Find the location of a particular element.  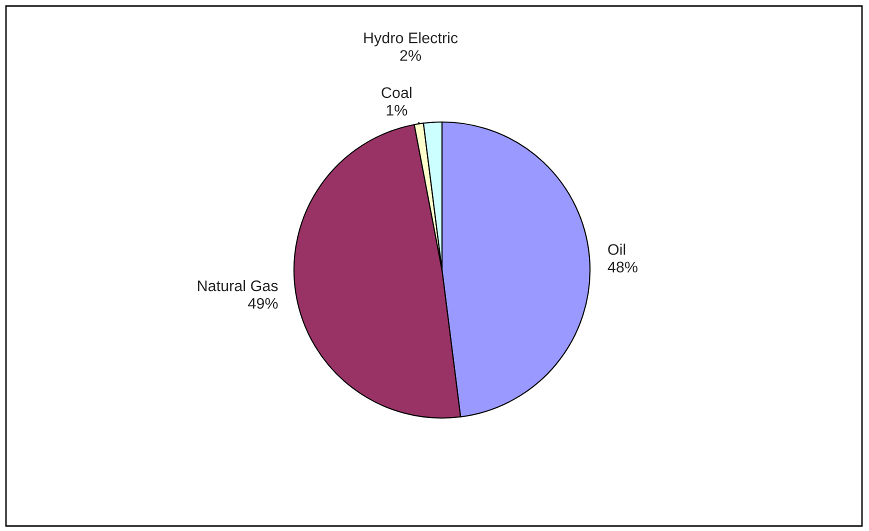

data-label: 1% is located at coordinates (397, 110).